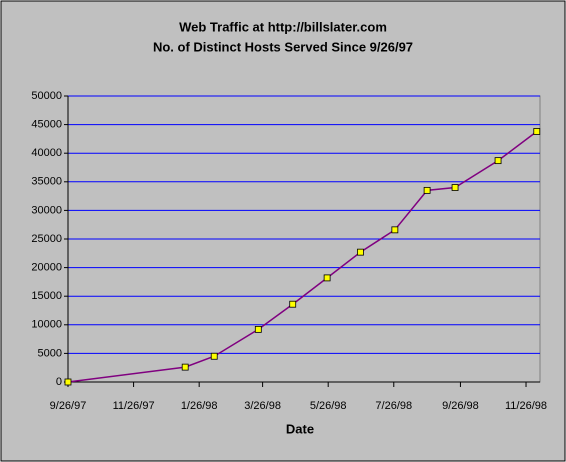 This screenshot has height=462, width=566. Describe the element at coordinates (59, 382) in the screenshot. I see `y-tick-label: 0` at that location.